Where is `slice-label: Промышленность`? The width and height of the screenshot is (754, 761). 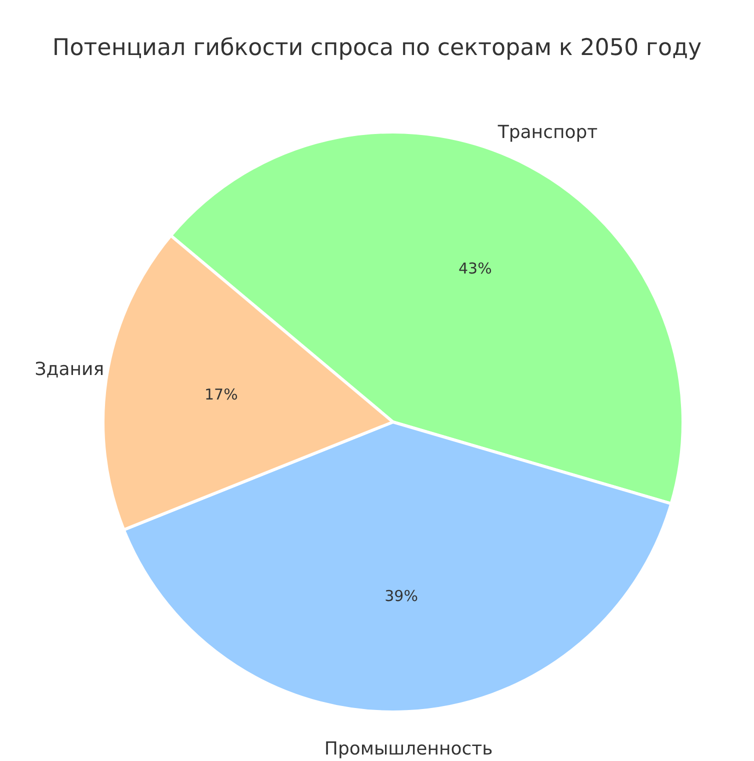 slice-label: Промышленность is located at coordinates (408, 749).